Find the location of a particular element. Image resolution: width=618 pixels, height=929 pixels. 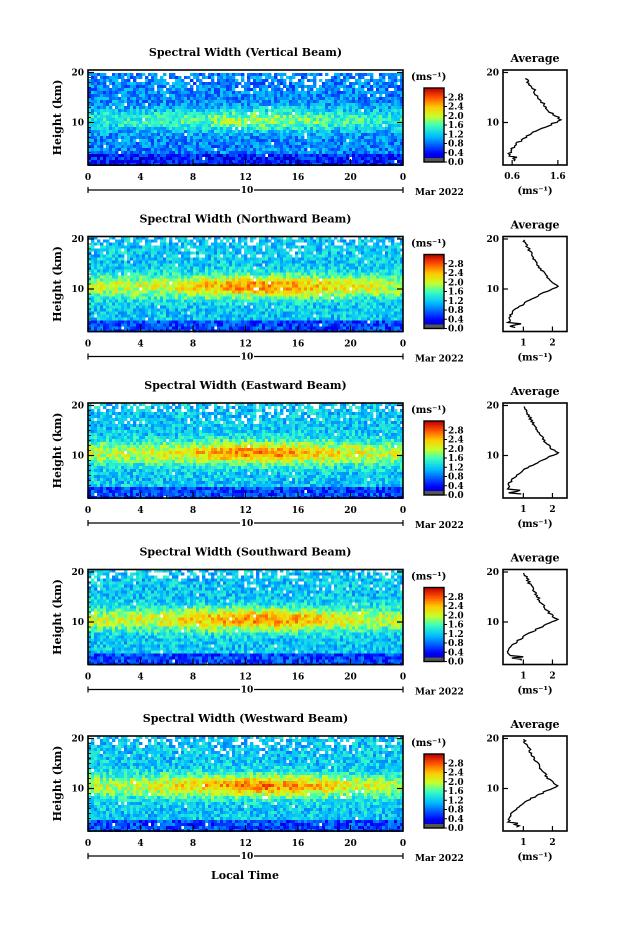

panel-title: Spectral Width (Southward Beam) is located at coordinates (245, 552).